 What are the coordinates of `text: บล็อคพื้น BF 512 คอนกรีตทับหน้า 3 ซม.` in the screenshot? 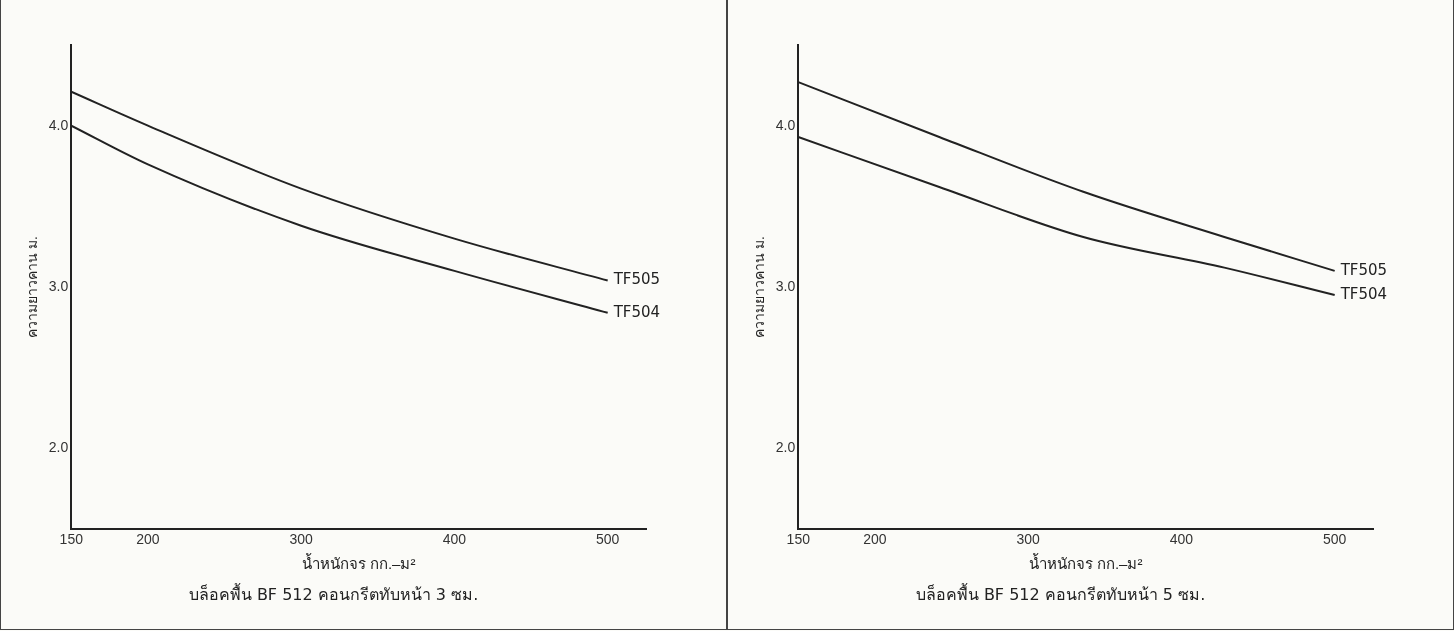 It's located at (333, 593).